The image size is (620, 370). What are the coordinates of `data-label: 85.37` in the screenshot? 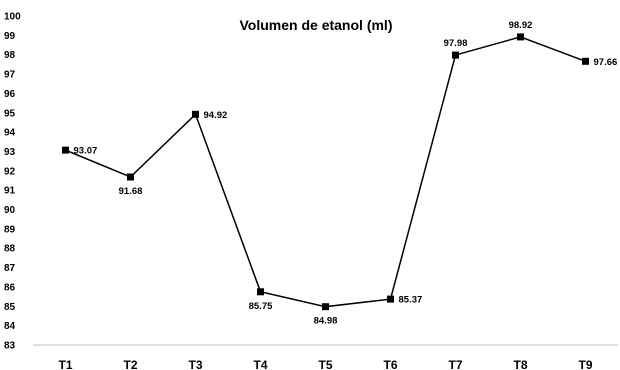 It's located at (411, 300).